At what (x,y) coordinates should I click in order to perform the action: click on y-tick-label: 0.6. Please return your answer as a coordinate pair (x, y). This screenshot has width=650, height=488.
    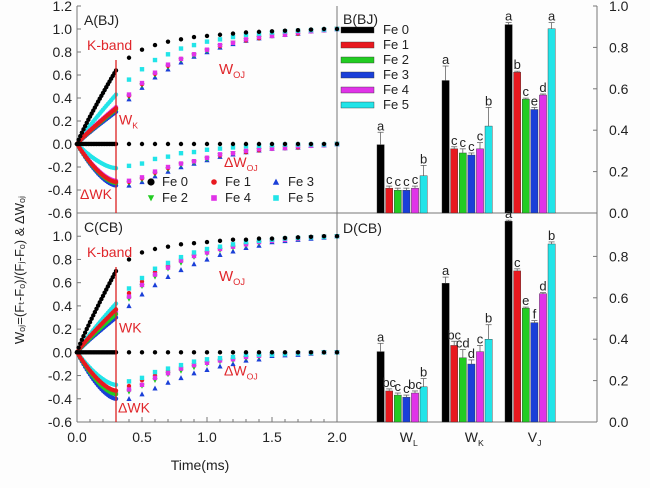
    Looking at the image, I should click on (63, 283).